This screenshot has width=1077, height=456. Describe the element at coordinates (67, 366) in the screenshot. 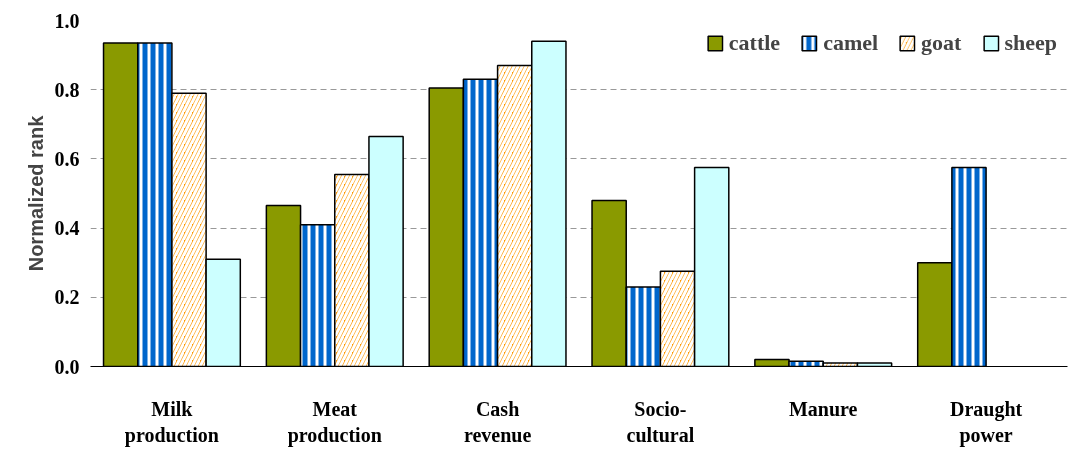

I see `y-tick-label: 0.0` at that location.